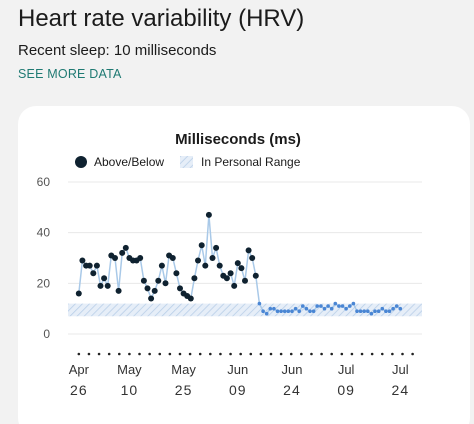 This screenshot has height=424, width=474. I want to click on y-tick-label: 60, so click(44, 182).